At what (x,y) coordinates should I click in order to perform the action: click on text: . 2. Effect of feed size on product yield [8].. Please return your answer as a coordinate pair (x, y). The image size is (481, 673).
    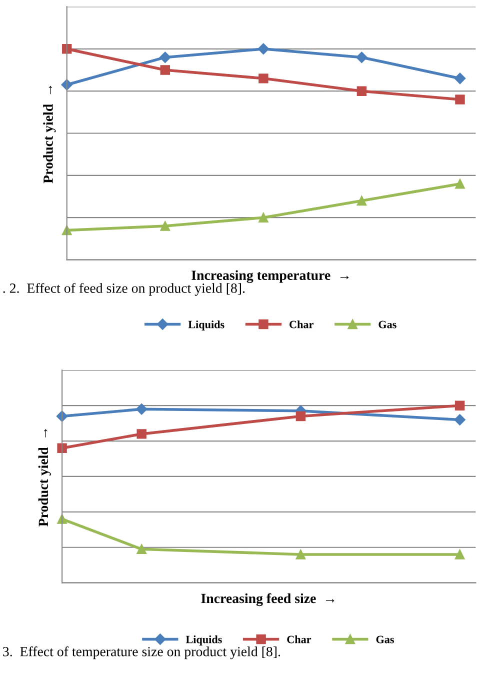
    Looking at the image, I should click on (124, 289).